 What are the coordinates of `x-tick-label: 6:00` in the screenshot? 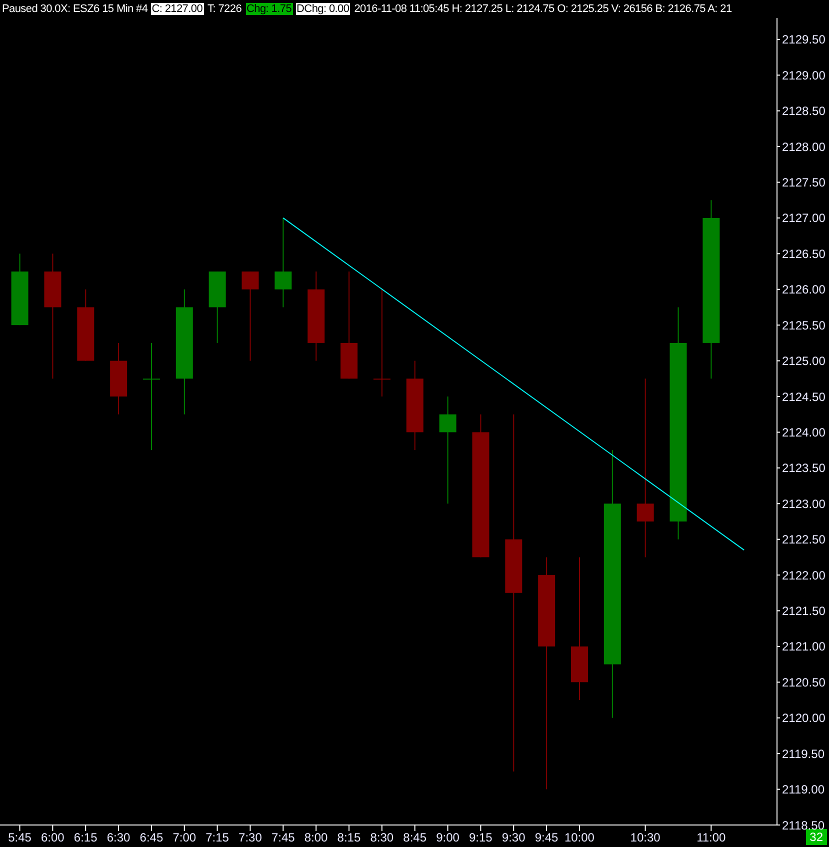 It's located at (53, 837).